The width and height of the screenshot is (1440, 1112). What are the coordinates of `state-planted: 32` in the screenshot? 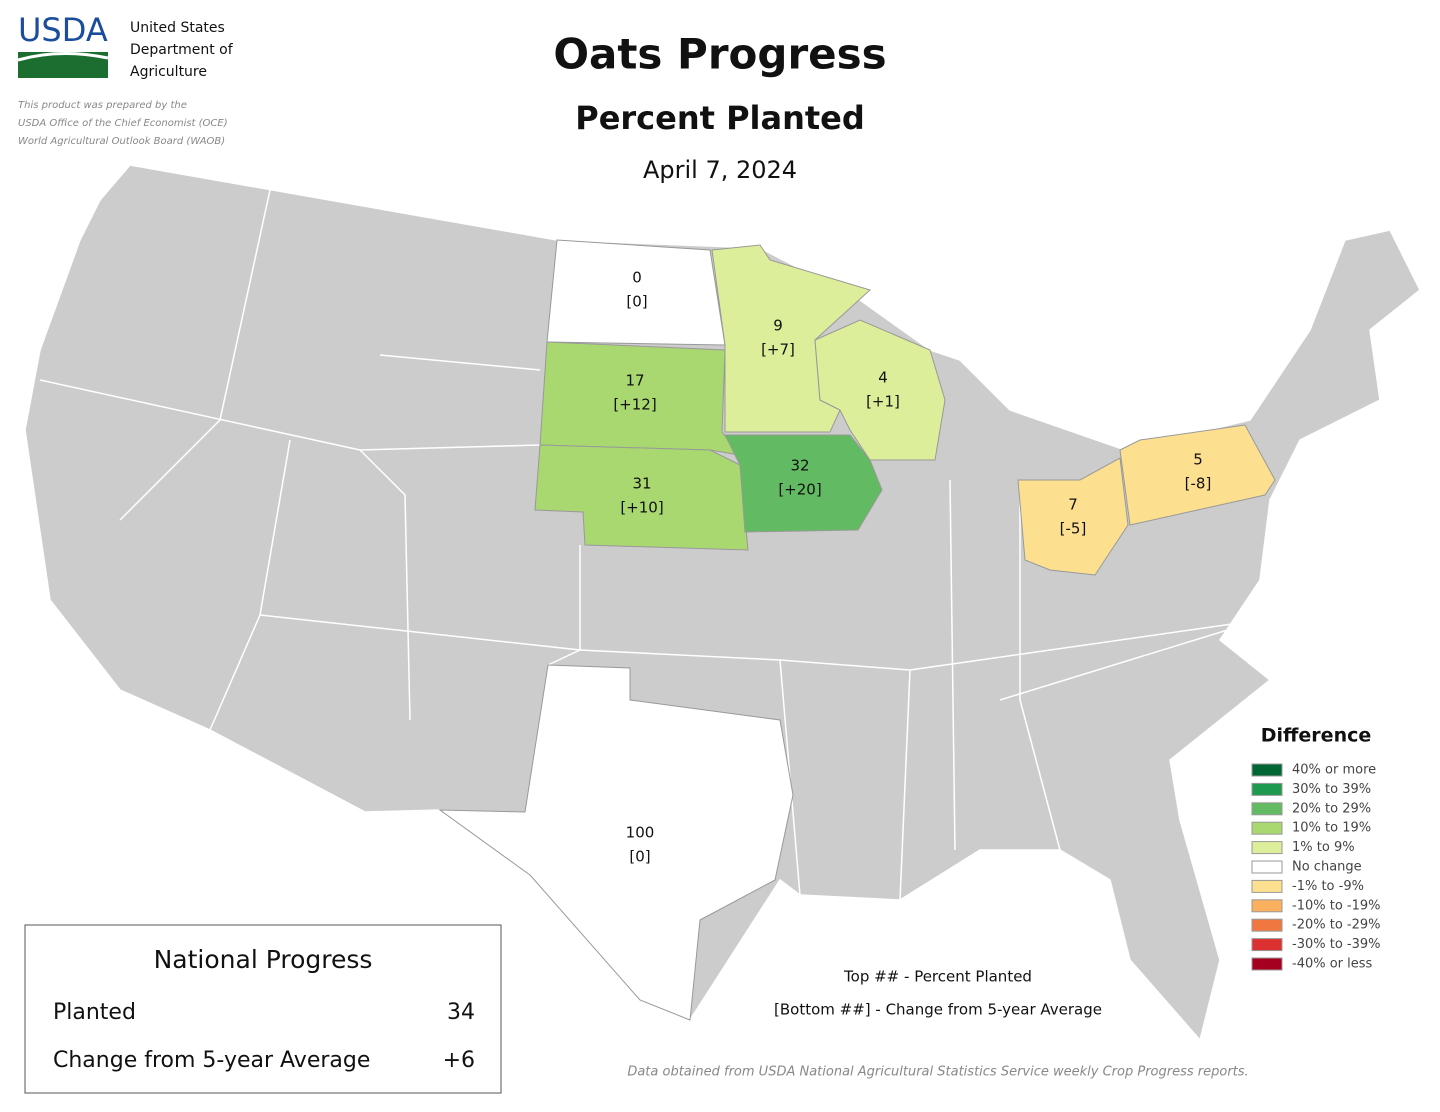 It's located at (799, 466).